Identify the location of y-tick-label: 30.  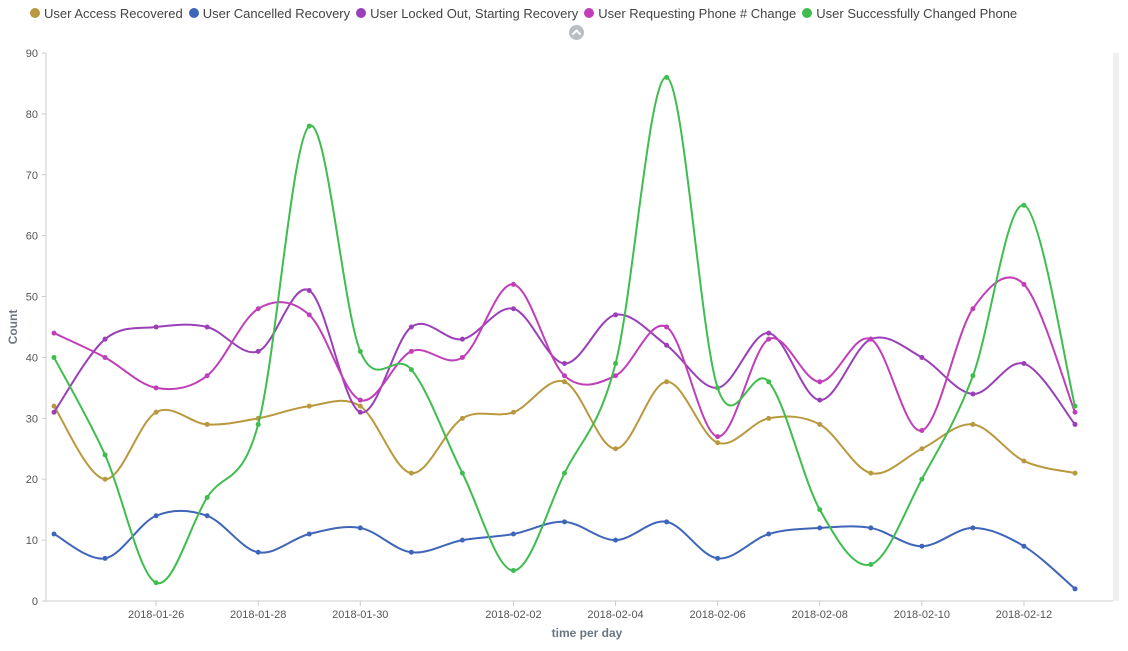
(32, 419).